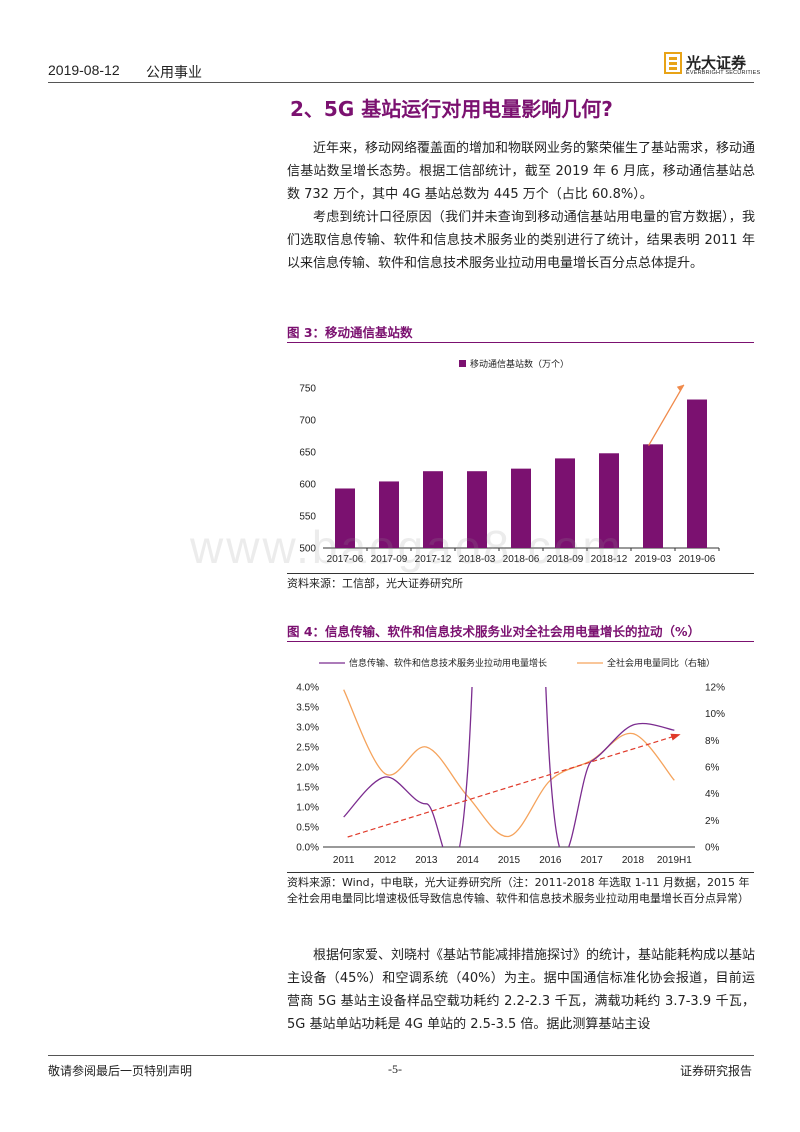 This screenshot has height=1132, width=800. Describe the element at coordinates (494, 631) in the screenshot. I see `figure-4-title: 图 4：信息传输、软件和信息技术服务业对全社会用电量增长的拉动（%）` at that location.